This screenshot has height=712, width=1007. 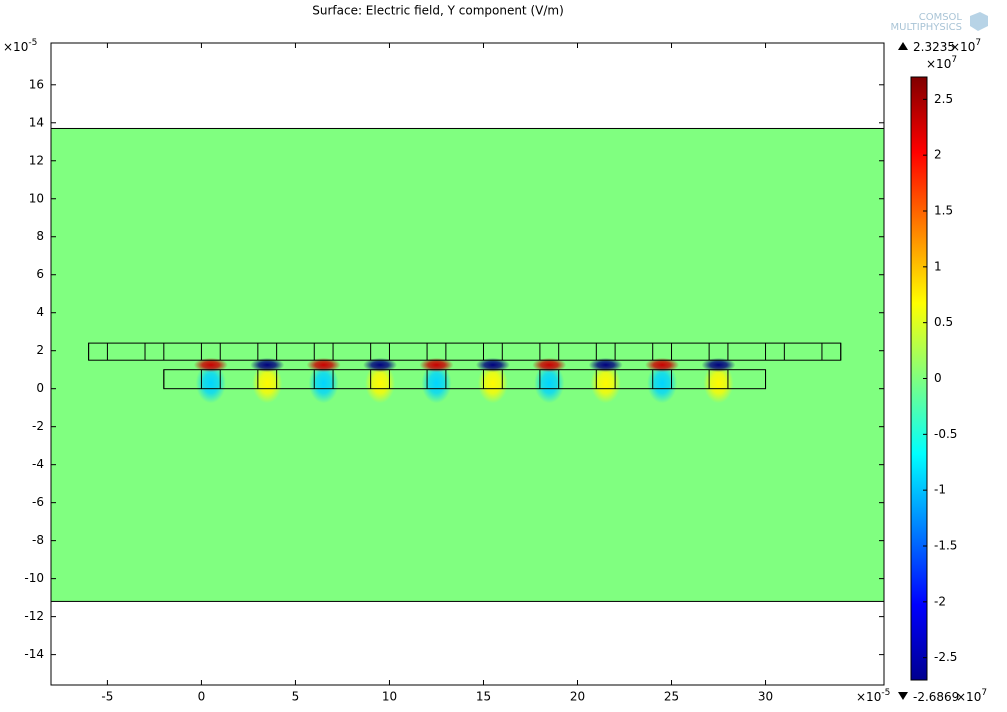 I want to click on overlay, so click(x=465, y=366).